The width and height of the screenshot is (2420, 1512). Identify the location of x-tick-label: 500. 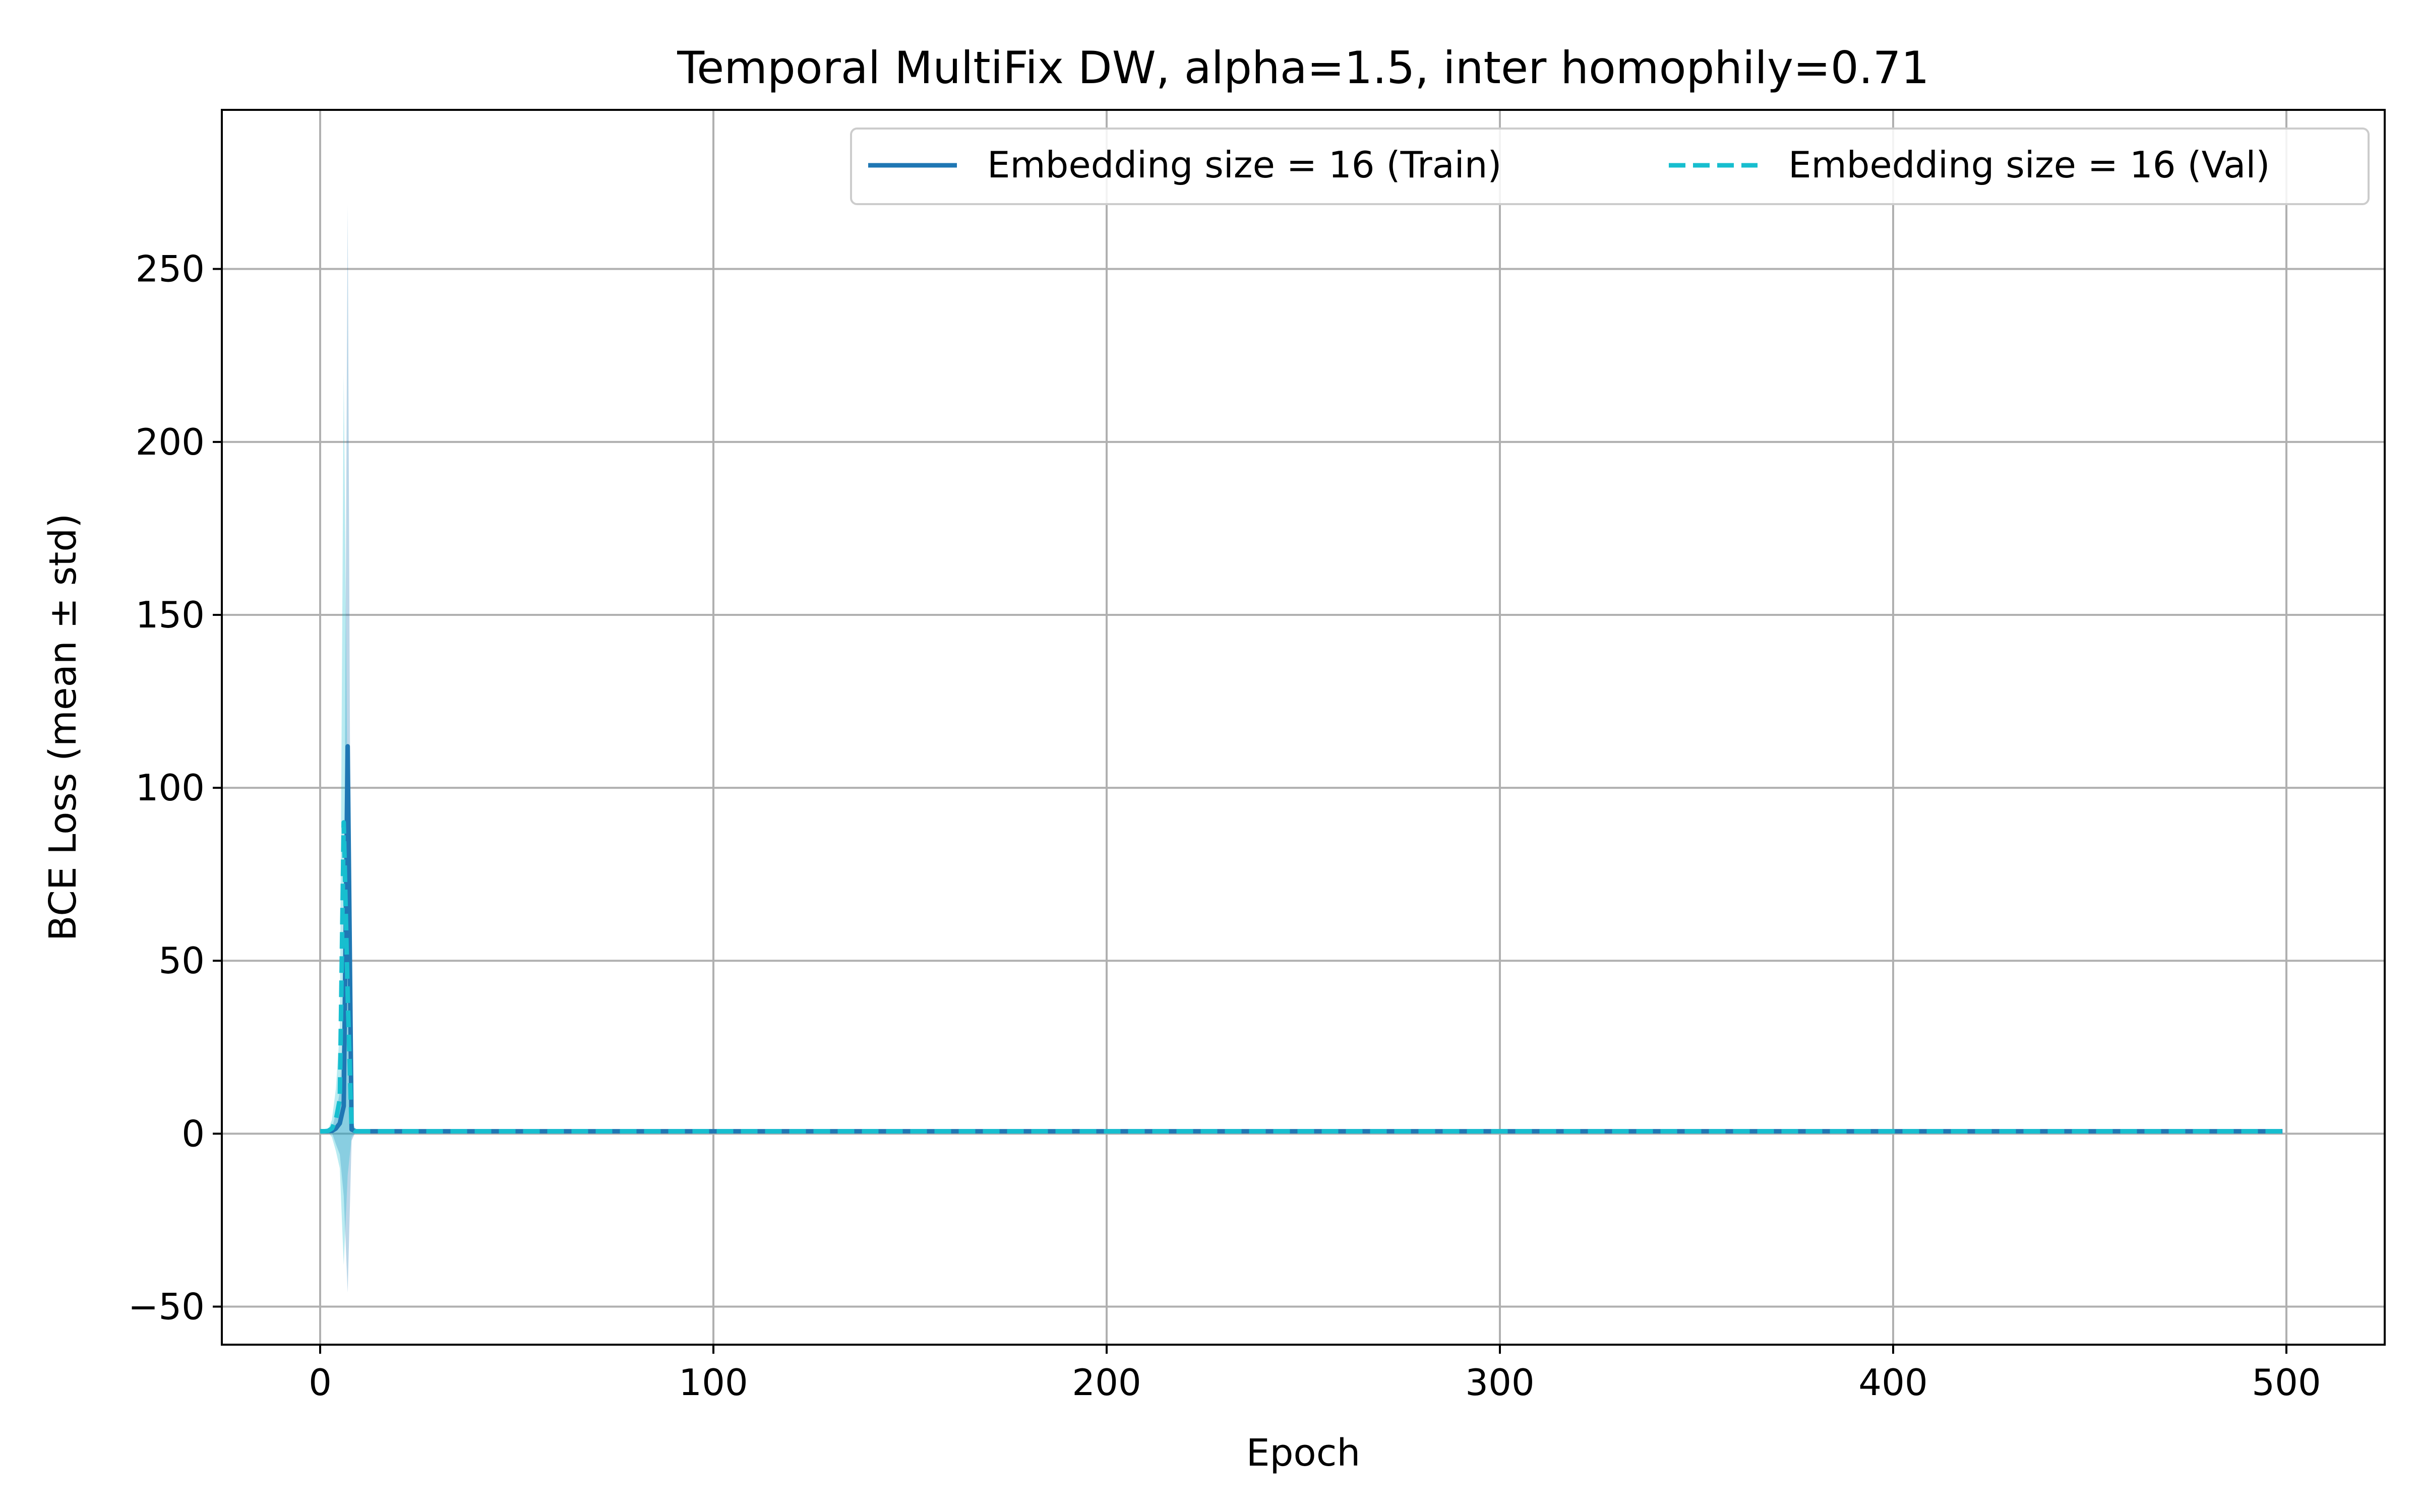
(2286, 1382).